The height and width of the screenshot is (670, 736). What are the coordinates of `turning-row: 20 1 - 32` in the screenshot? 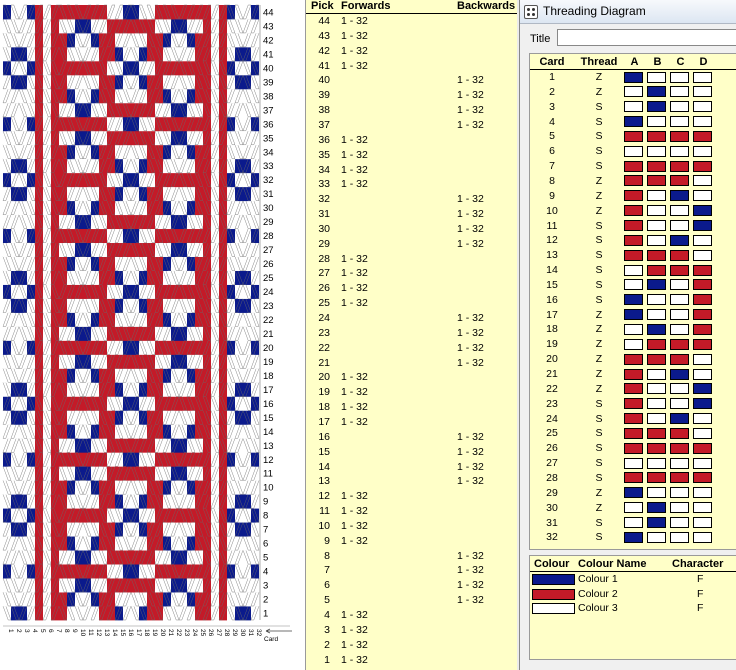 It's located at (412, 377).